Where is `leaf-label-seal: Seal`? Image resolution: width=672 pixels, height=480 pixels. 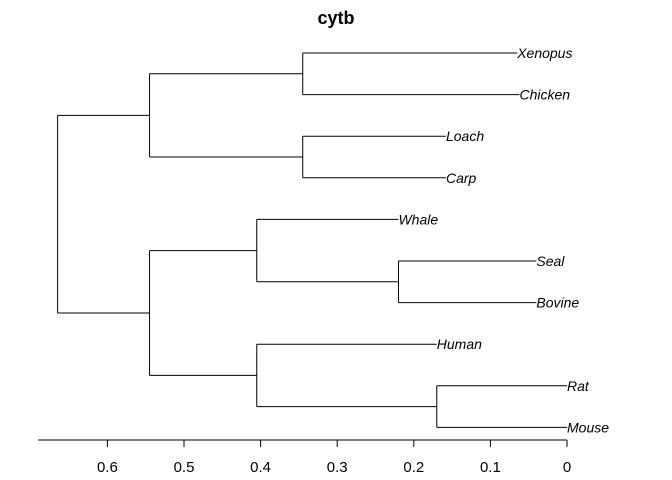
leaf-label-seal: Seal is located at coordinates (550, 261).